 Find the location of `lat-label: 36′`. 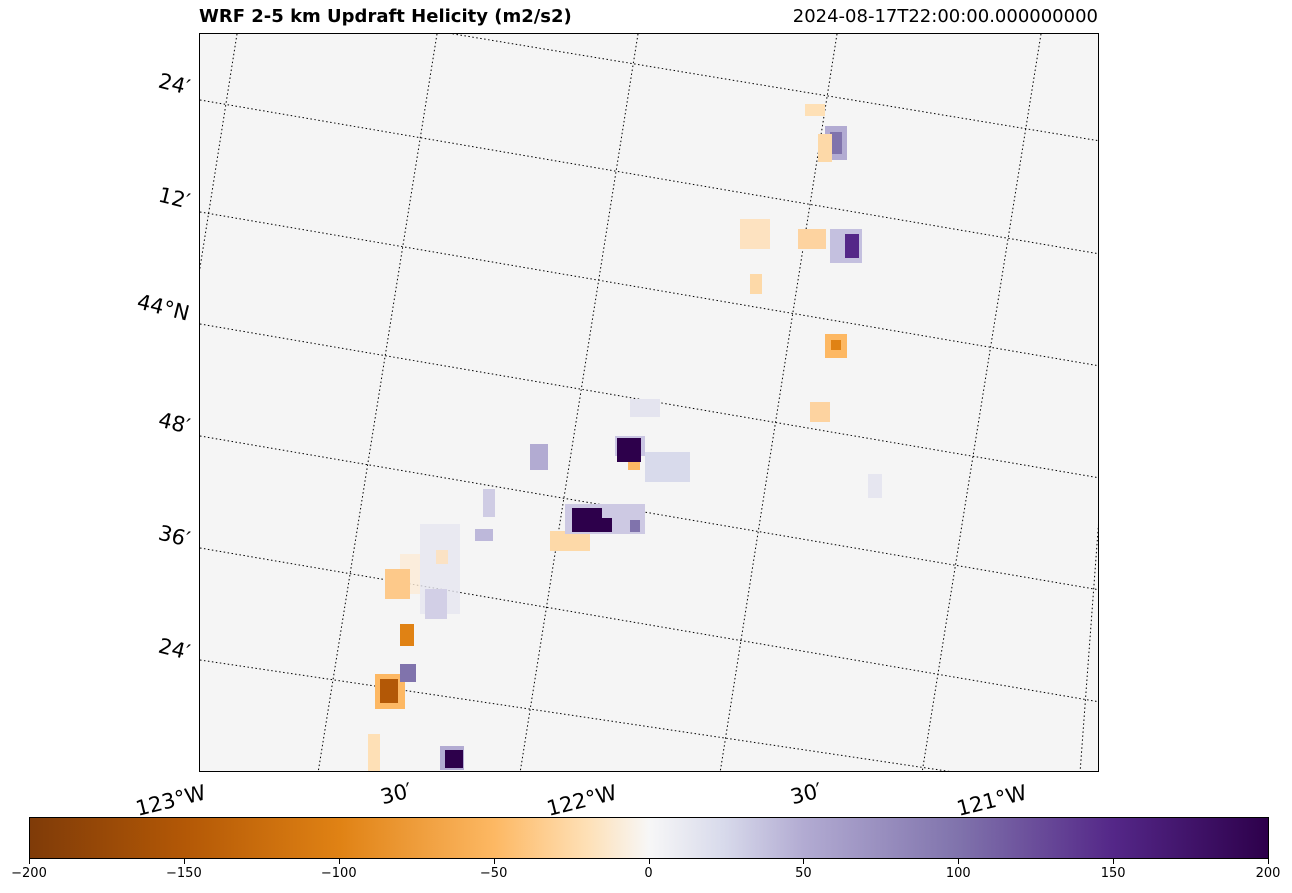

lat-label: 36′ is located at coordinates (174, 536).